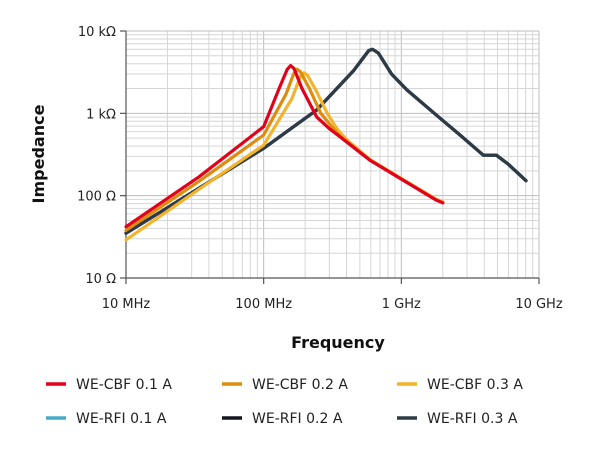 Image resolution: width=600 pixels, height=450 pixels. Describe the element at coordinates (472, 419) in the screenshot. I see `legend-label: WE-RFI 0.3 A` at that location.